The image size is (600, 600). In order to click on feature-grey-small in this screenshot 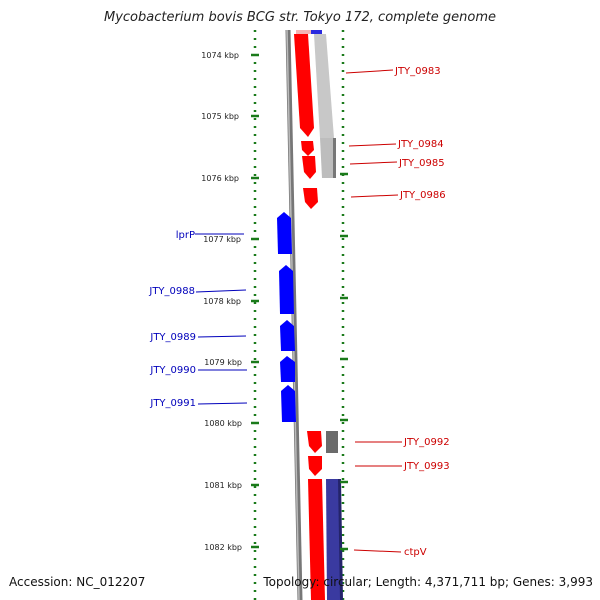, I will do `click(332, 442)`.